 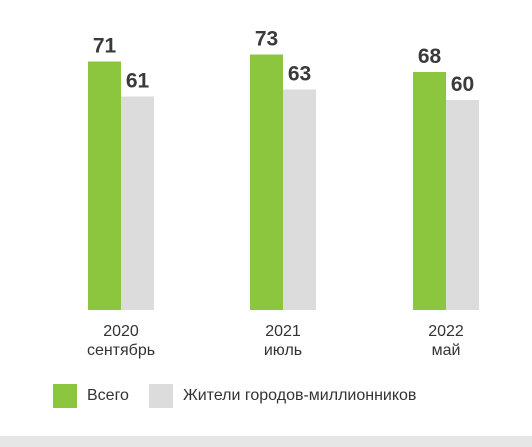 What do you see at coordinates (446, 350) in the screenshot?
I see `category-label-2022-line-2: май` at bounding box center [446, 350].